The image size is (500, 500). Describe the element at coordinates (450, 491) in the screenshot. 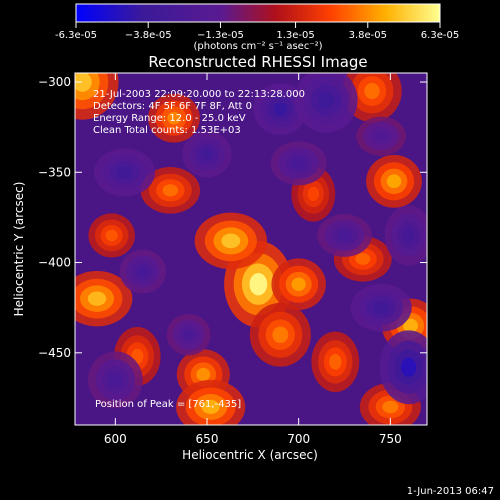

I see `timestamp: 1-Jun-2013 06:47` at that location.